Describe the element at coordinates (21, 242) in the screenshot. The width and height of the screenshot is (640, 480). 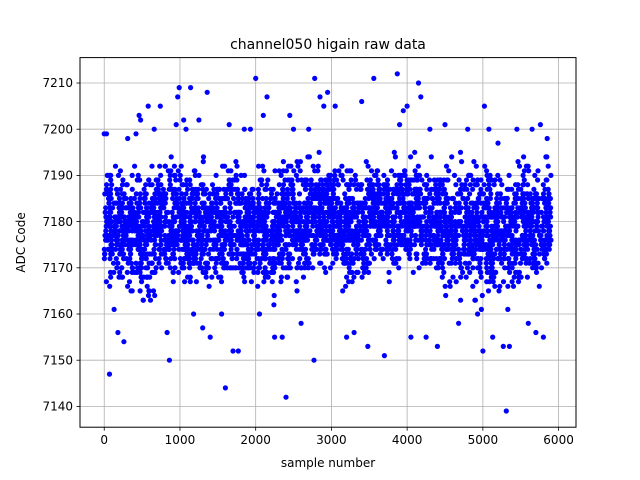
I see `y-axis-label: ADC Code` at that location.